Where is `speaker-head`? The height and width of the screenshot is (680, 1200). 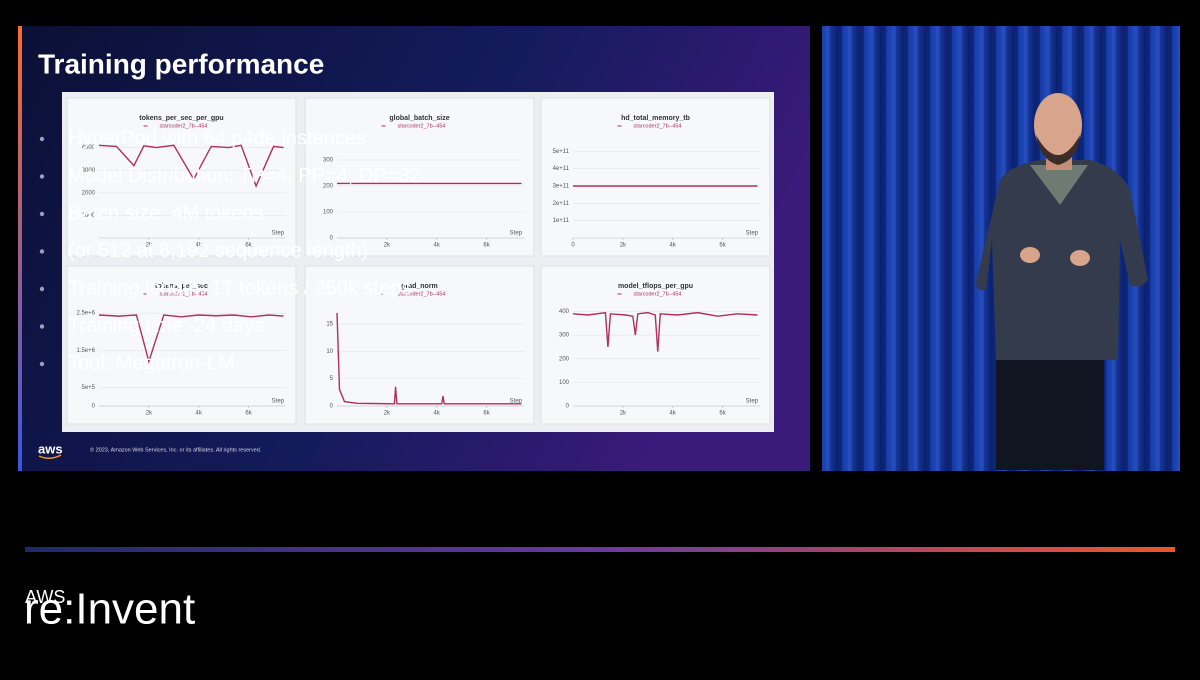 speaker-head is located at coordinates (1058, 125).